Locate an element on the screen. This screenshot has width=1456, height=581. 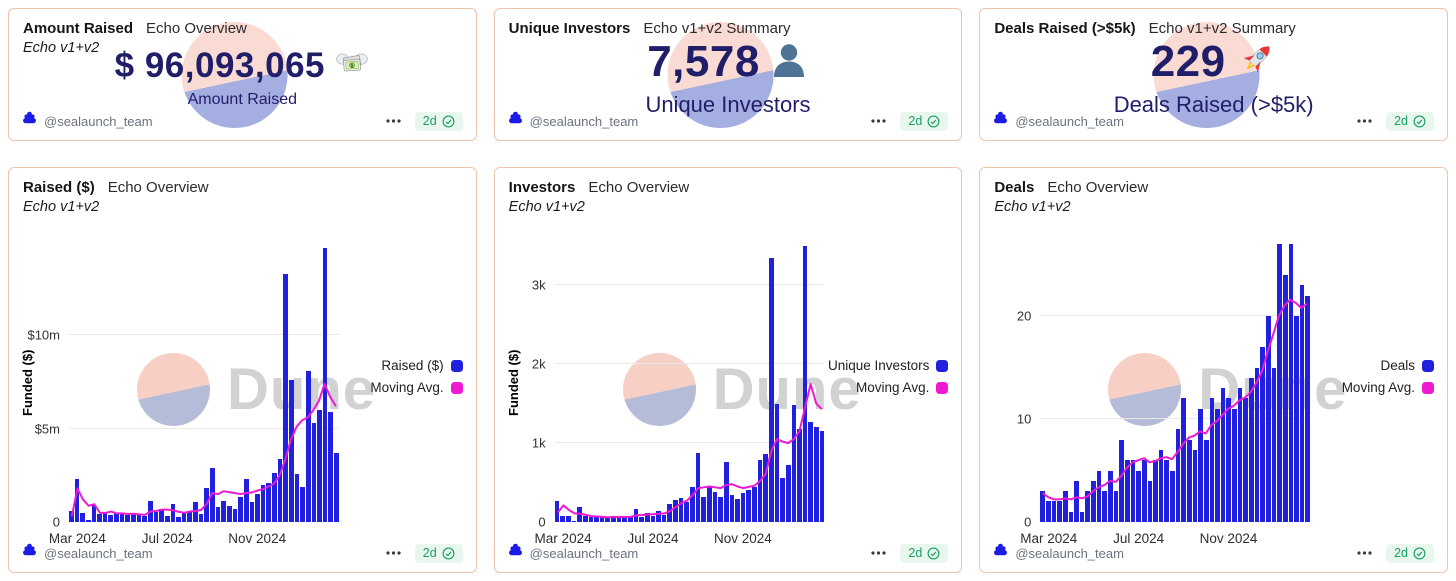
plot-area: $10m $5m 0 Mar 2024 Jul 2024 Nov 2024 is located at coordinates (183, 394).